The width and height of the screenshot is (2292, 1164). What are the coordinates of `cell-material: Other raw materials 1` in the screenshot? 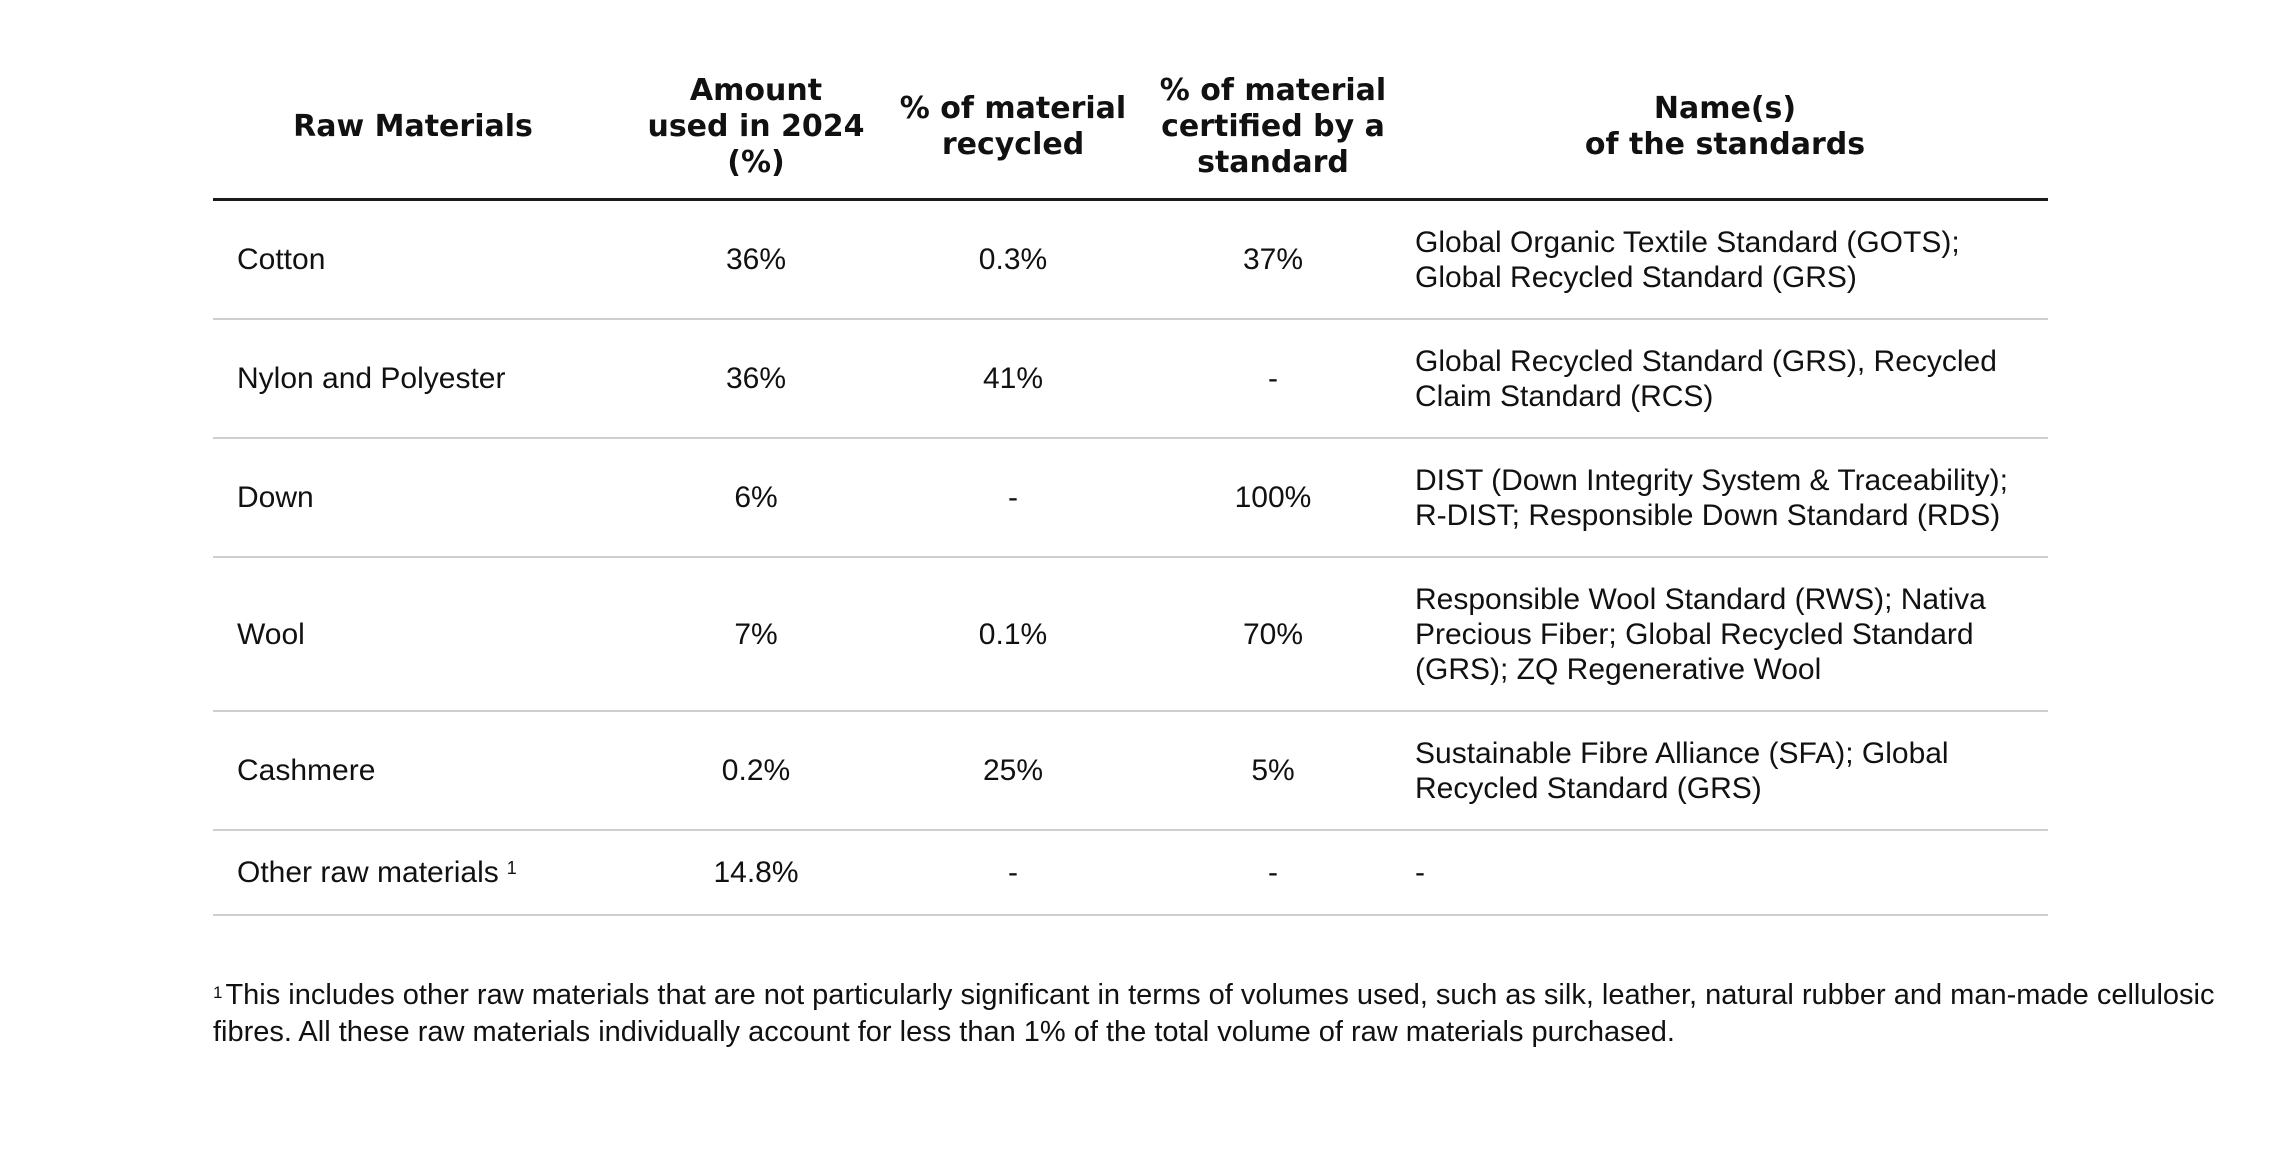 It's located at (432, 872).